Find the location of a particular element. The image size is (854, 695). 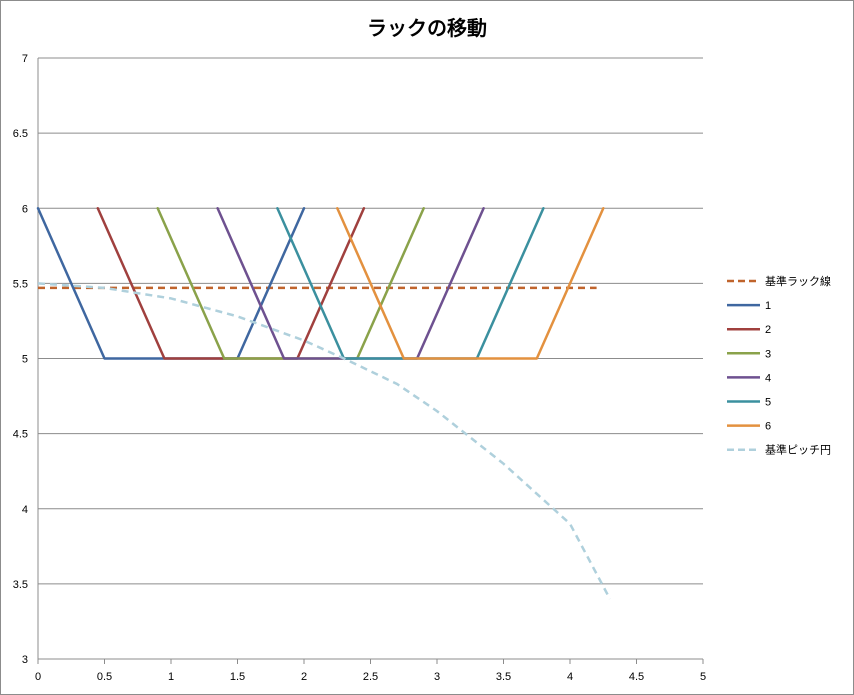

legend-label: 3 is located at coordinates (768, 354).